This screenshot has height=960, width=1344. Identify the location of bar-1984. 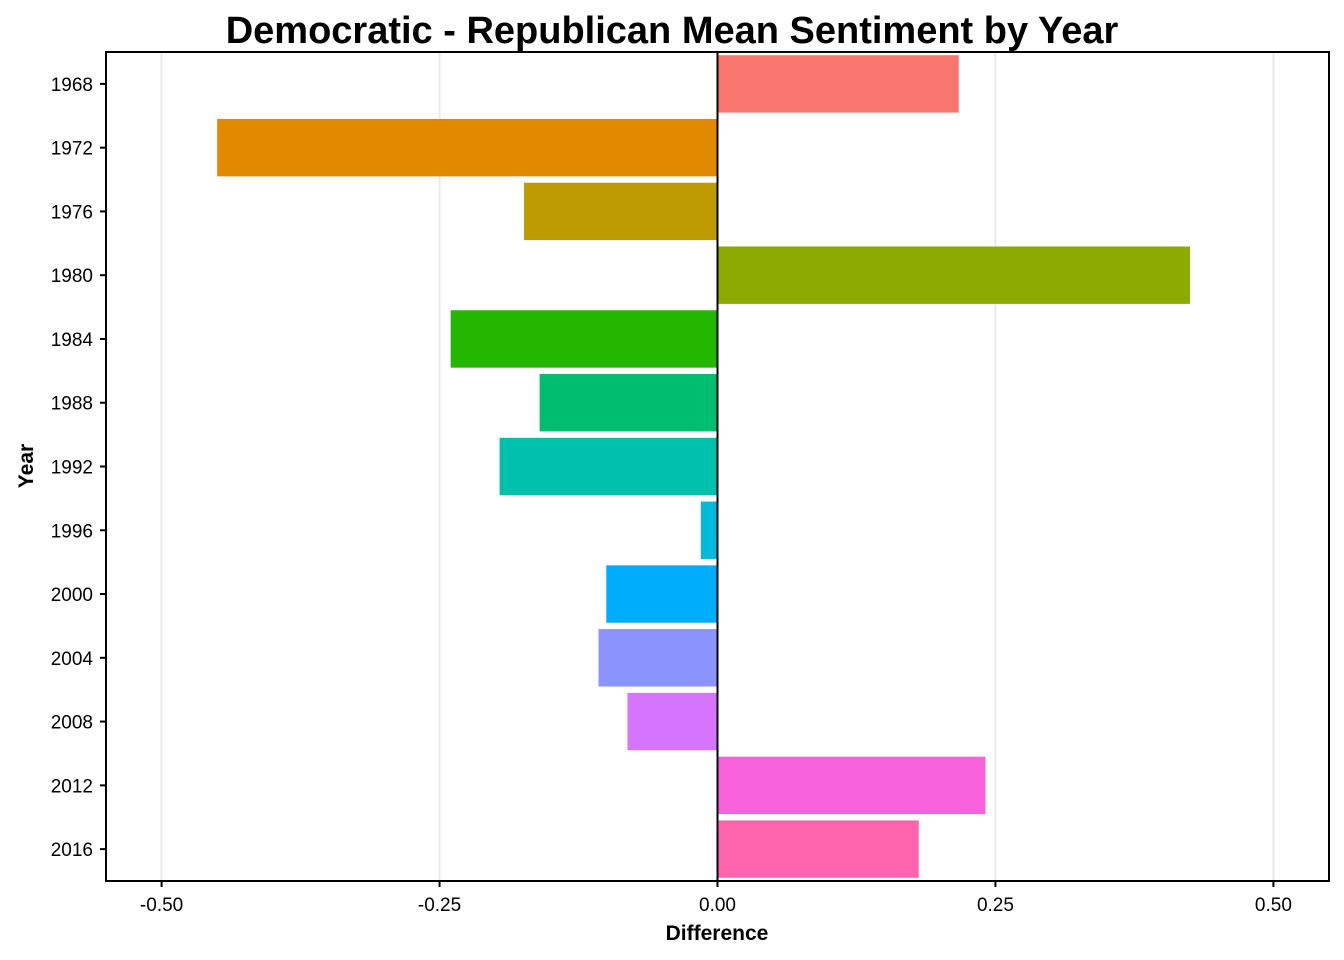
(584, 339).